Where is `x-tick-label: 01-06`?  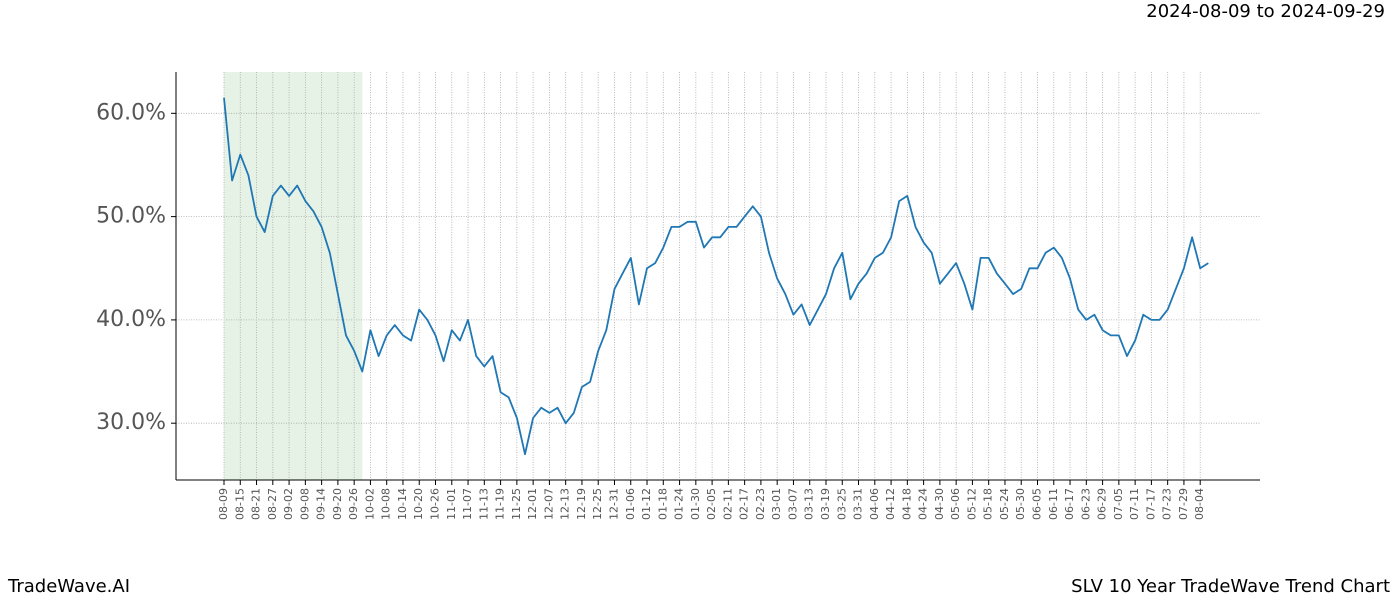
x-tick-label: 01-06 is located at coordinates (630, 504).